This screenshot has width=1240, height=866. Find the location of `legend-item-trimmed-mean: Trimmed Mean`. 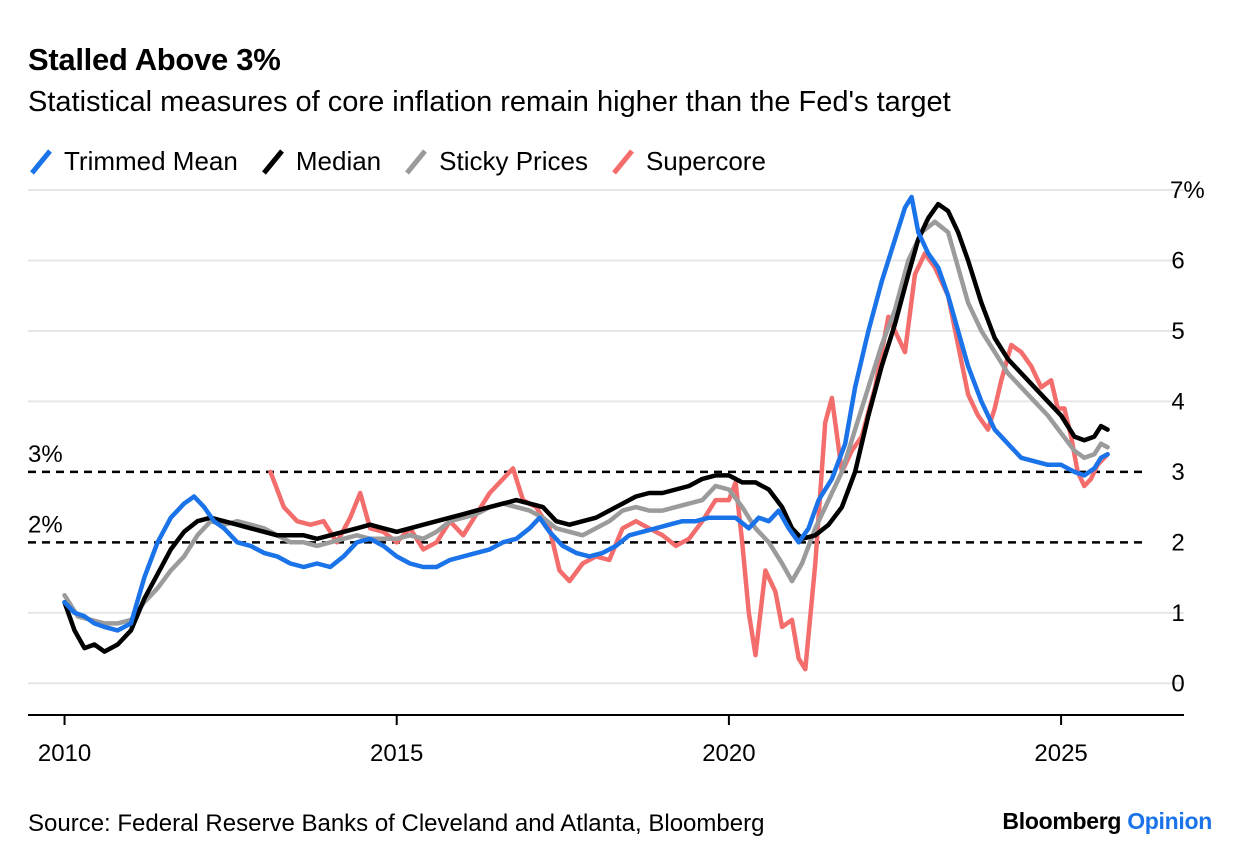

legend-item-trimmed-mean: Trimmed Mean is located at coordinates (133, 161).